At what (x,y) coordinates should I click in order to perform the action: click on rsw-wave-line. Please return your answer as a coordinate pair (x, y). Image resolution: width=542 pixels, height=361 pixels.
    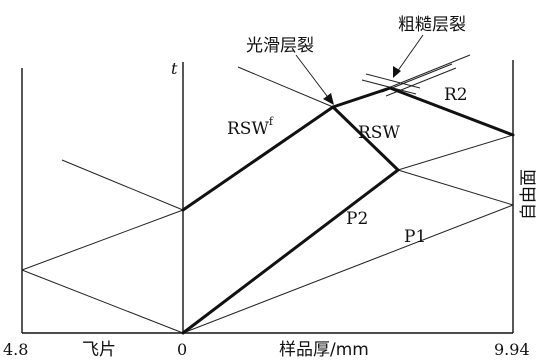
    Looking at the image, I should click on (365, 138).